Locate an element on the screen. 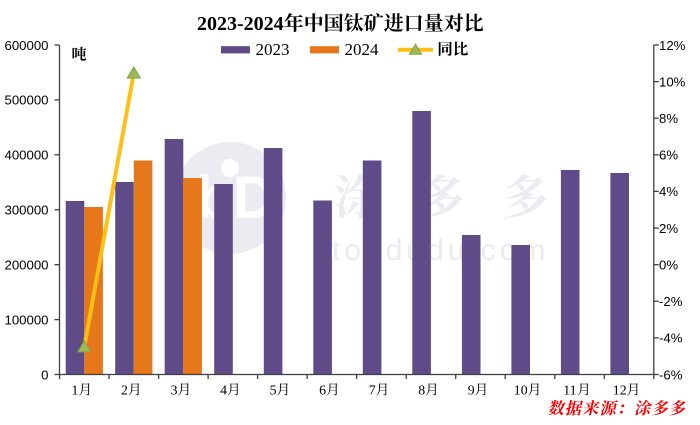 Image resolution: width=700 pixels, height=425 pixels. svg-text: 2023 is located at coordinates (273, 49).